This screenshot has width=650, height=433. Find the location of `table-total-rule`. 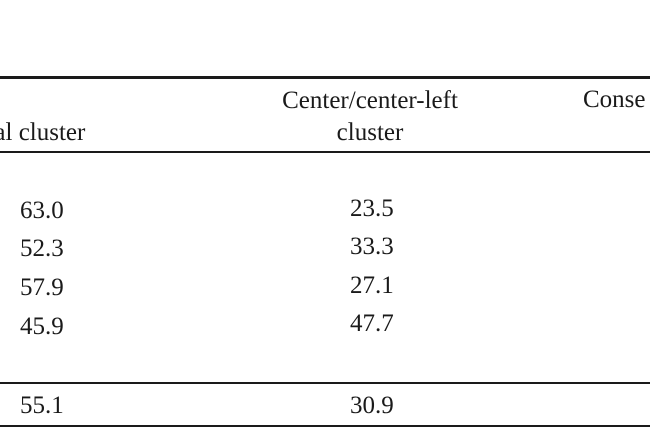

table-total-rule is located at coordinates (325, 383).